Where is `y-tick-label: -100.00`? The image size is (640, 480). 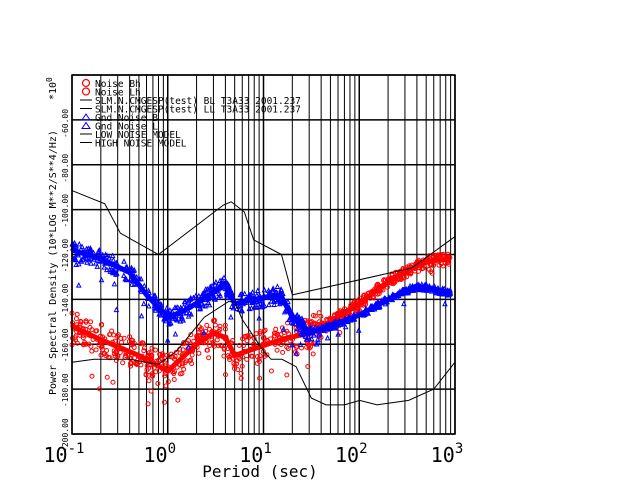 y-tick-label: -100.00 is located at coordinates (65, 211).